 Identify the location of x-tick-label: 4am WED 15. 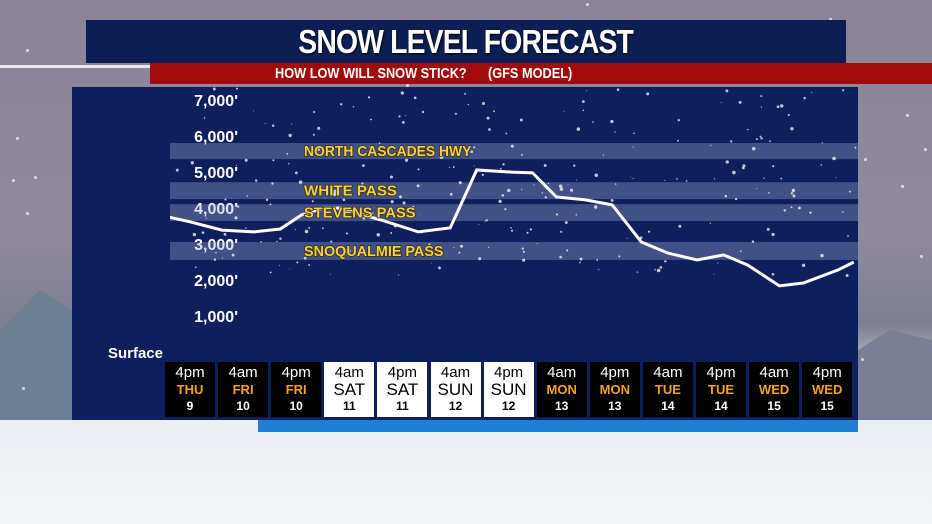
(774, 389).